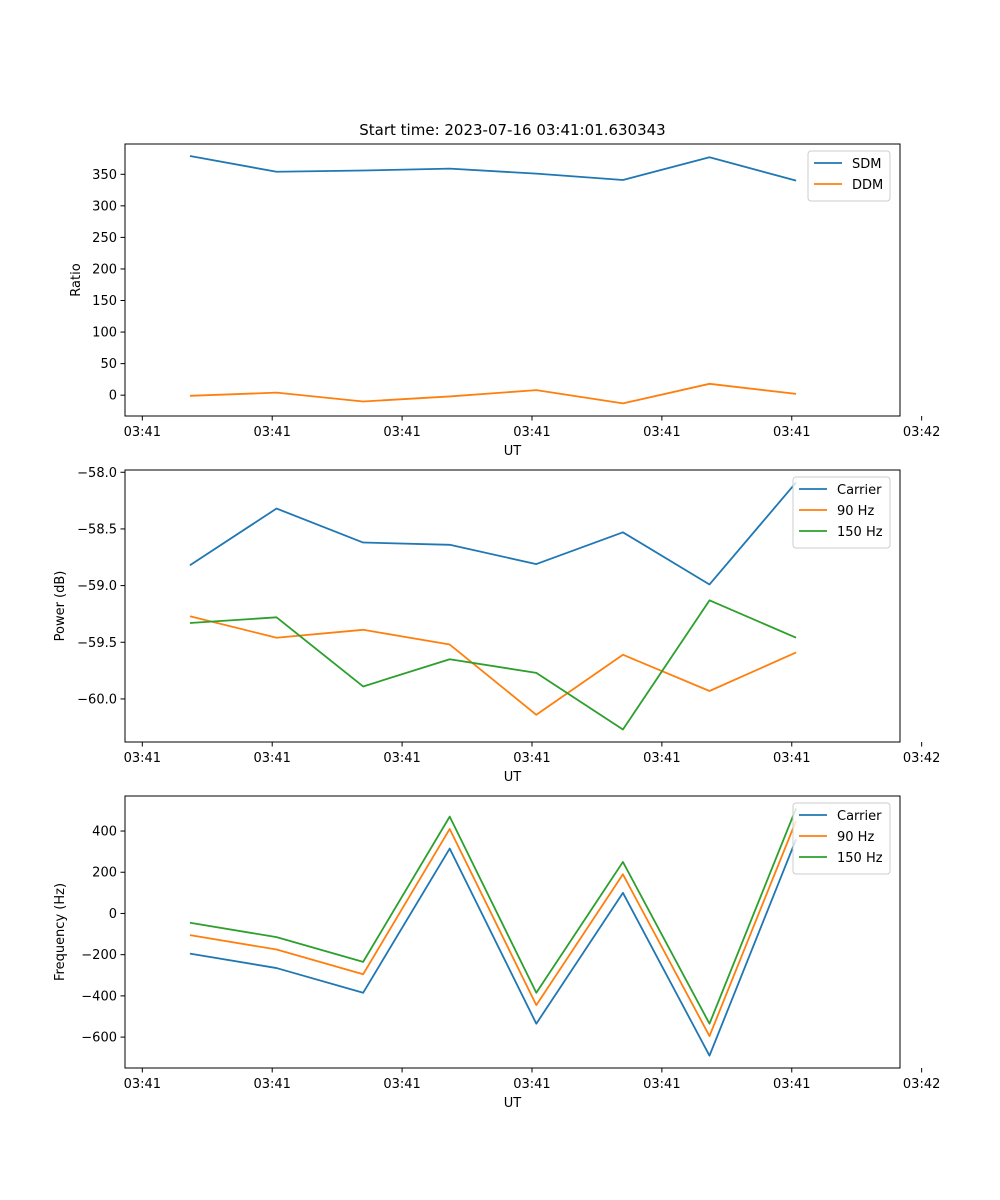 Image resolution: width=1000 pixels, height=1200 pixels. What do you see at coordinates (76, 279) in the screenshot?
I see `y-axis-label: Ratio` at bounding box center [76, 279].